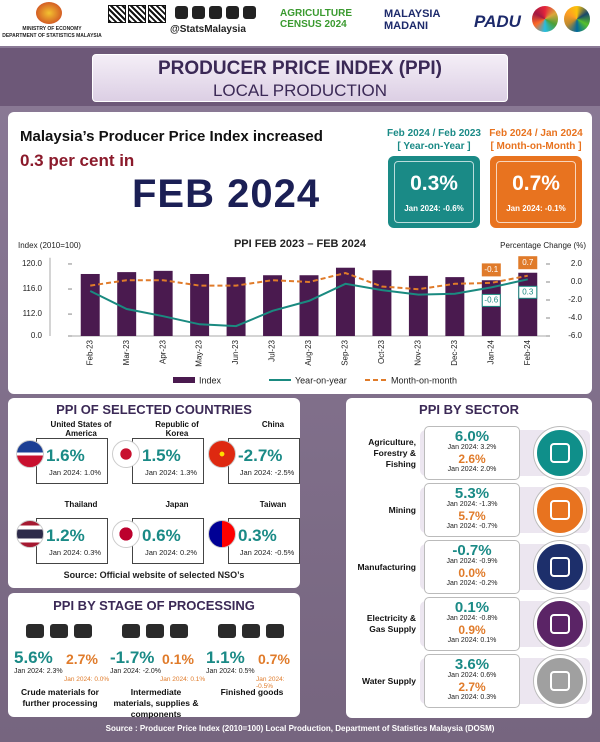 The image size is (600, 742). I want to click on data-label: 0.7, so click(528, 262).